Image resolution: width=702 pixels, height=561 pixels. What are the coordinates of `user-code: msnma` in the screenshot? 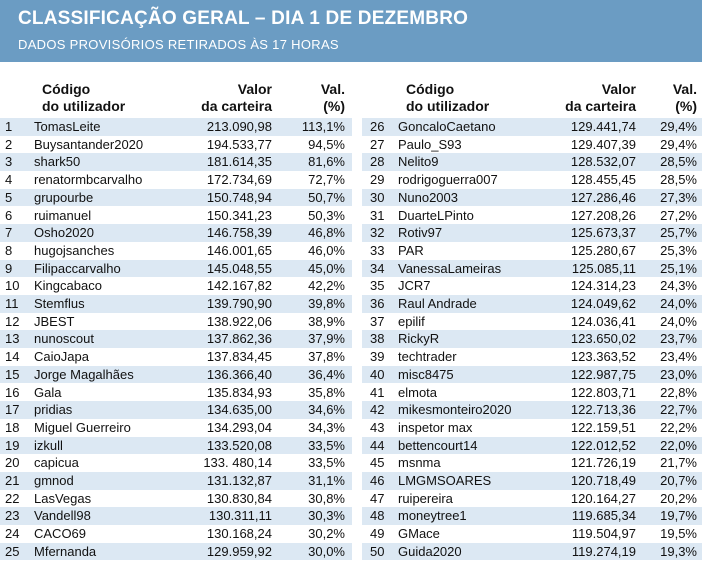 It's located at (419, 463).